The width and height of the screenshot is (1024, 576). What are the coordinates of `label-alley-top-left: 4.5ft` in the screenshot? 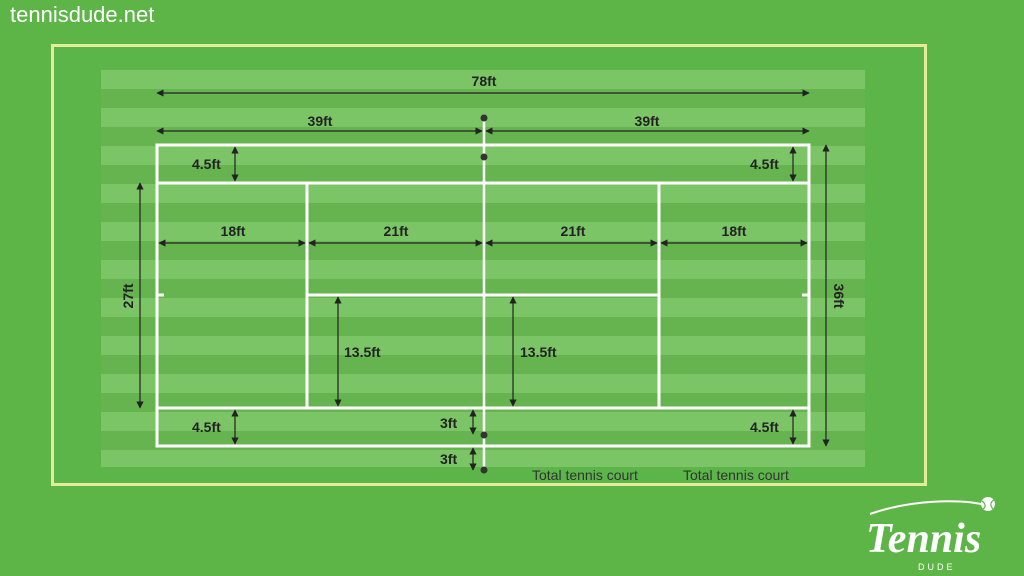 It's located at (206, 164).